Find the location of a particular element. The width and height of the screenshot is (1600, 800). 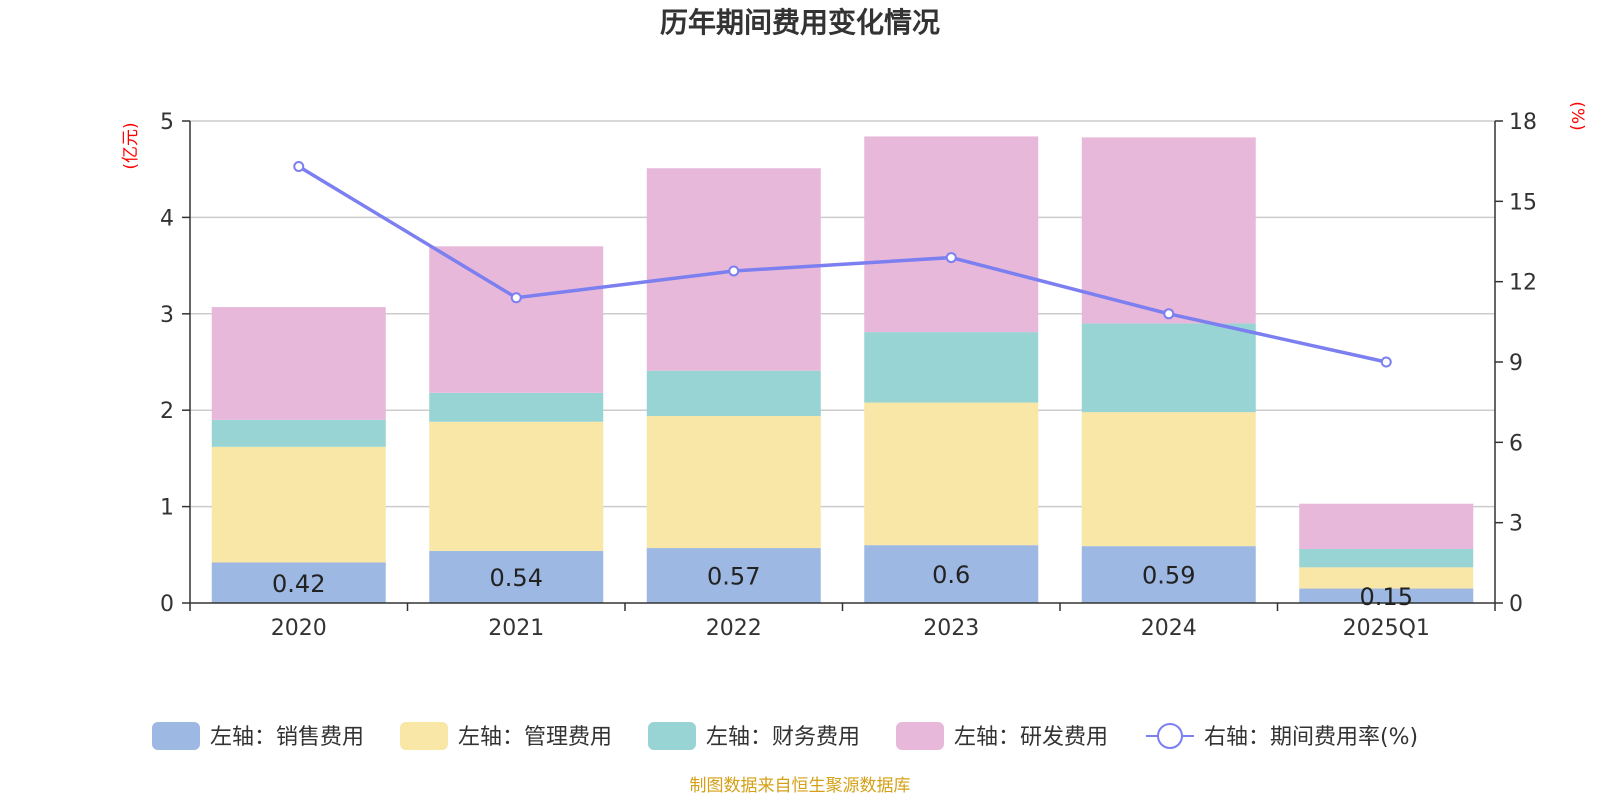

data-label: 0.6 is located at coordinates (951, 575).